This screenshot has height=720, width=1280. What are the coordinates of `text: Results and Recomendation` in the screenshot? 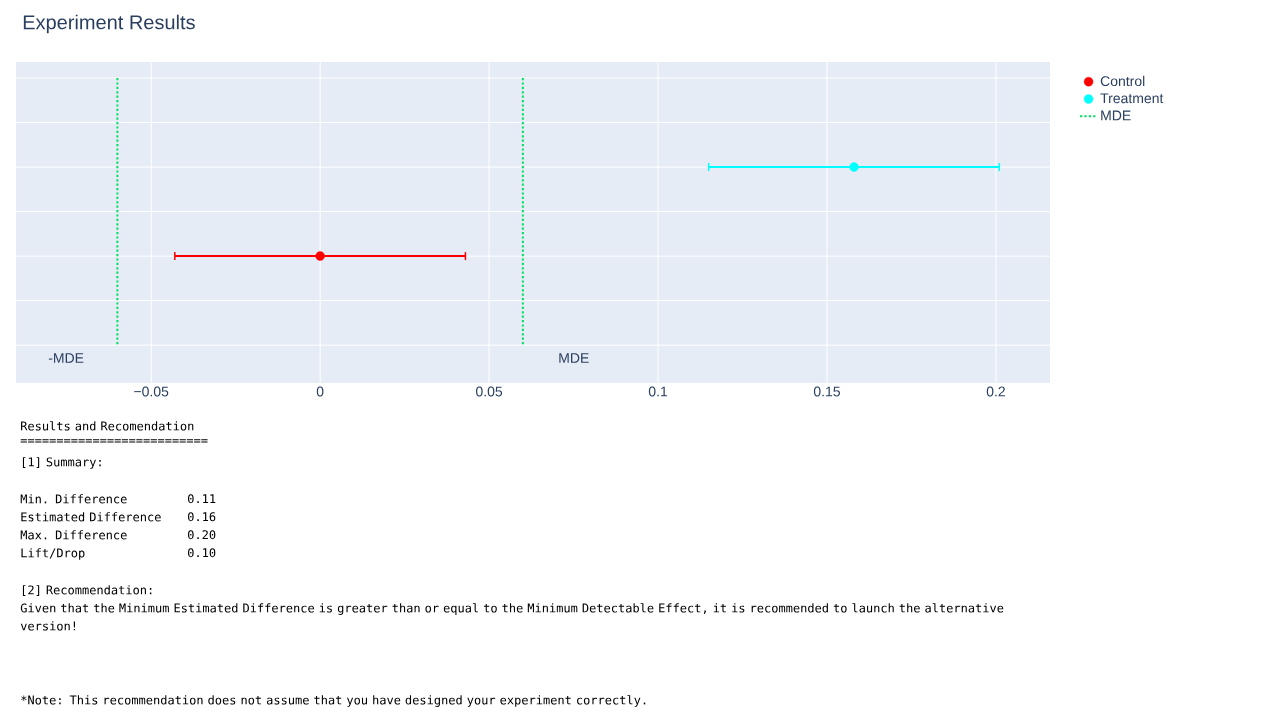 It's located at (107, 426).